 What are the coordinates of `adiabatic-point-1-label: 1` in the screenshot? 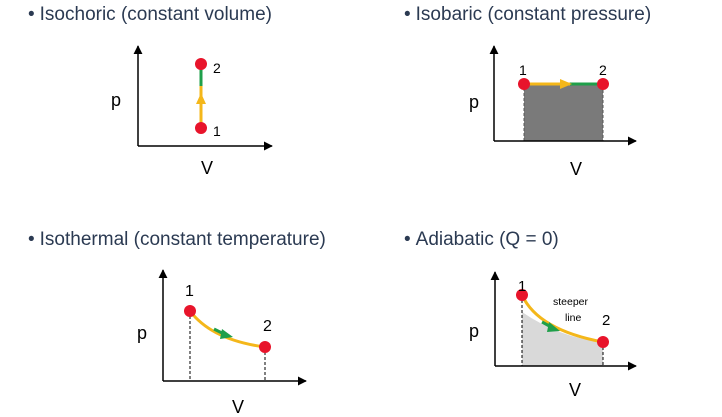 It's located at (522, 286).